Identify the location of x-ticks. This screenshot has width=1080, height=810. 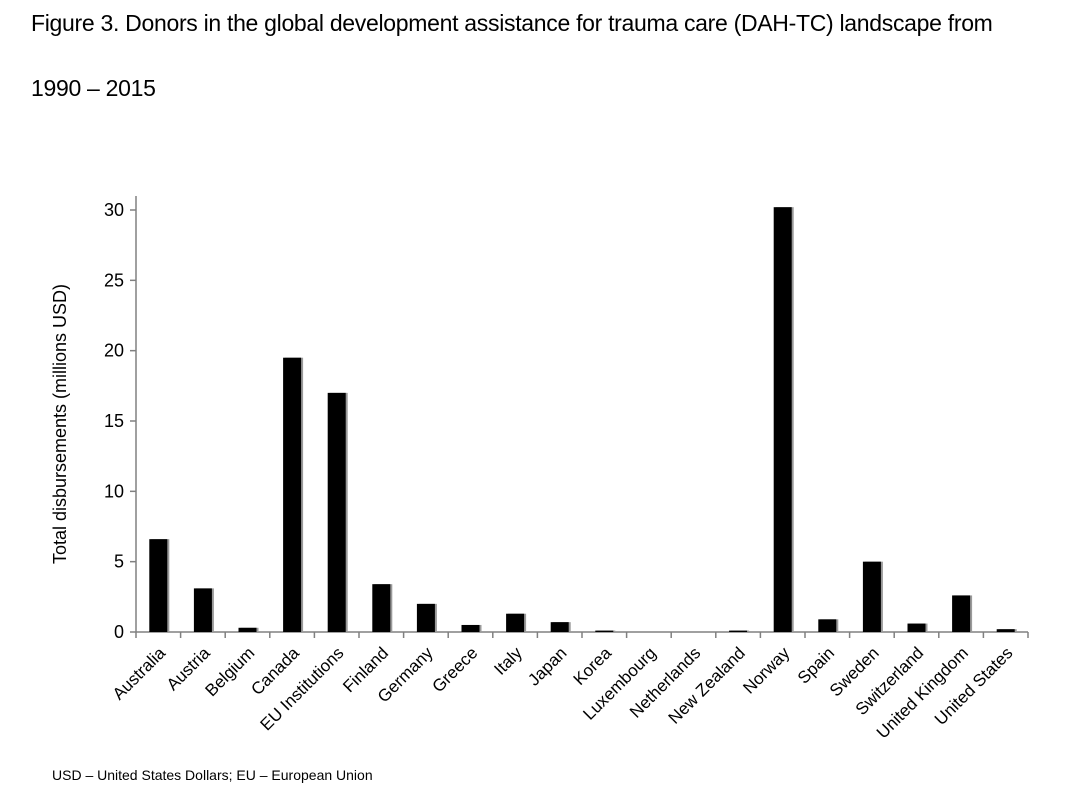
(582, 635).